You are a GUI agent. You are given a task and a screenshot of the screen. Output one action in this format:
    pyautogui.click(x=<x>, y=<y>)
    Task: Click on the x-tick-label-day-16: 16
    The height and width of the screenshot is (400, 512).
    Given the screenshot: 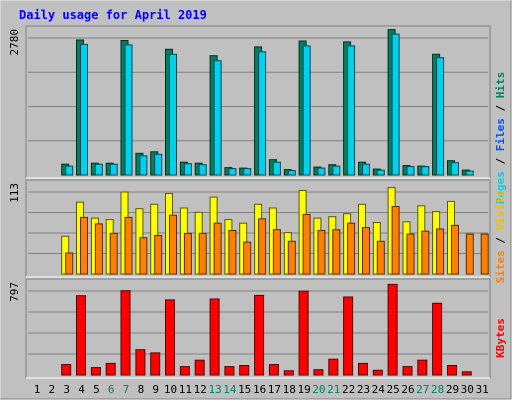 What is the action you would take?
    pyautogui.click(x=259, y=389)
    